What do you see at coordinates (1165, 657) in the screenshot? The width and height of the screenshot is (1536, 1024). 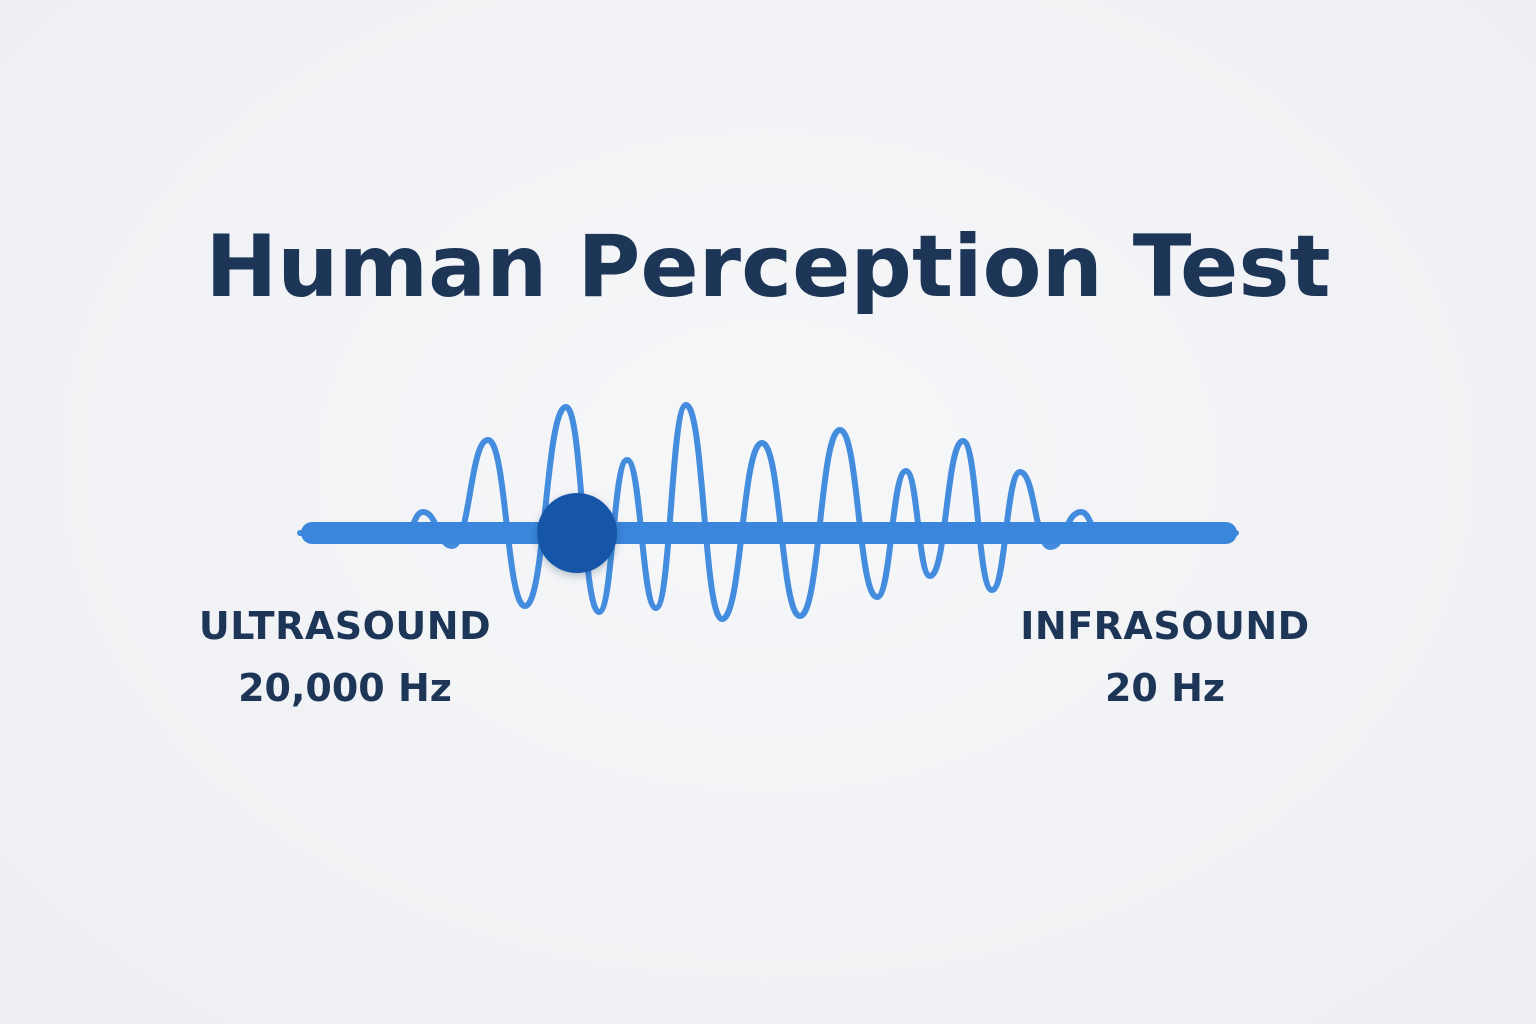 I see `infrasound-label: INFRASOUND 20 Hz` at bounding box center [1165, 657].